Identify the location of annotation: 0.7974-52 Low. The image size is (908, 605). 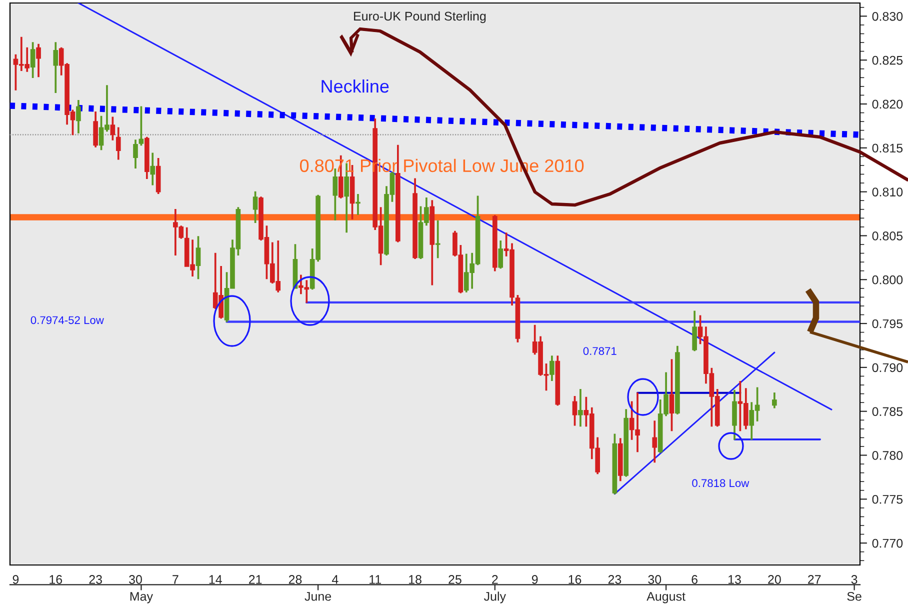
(67, 320).